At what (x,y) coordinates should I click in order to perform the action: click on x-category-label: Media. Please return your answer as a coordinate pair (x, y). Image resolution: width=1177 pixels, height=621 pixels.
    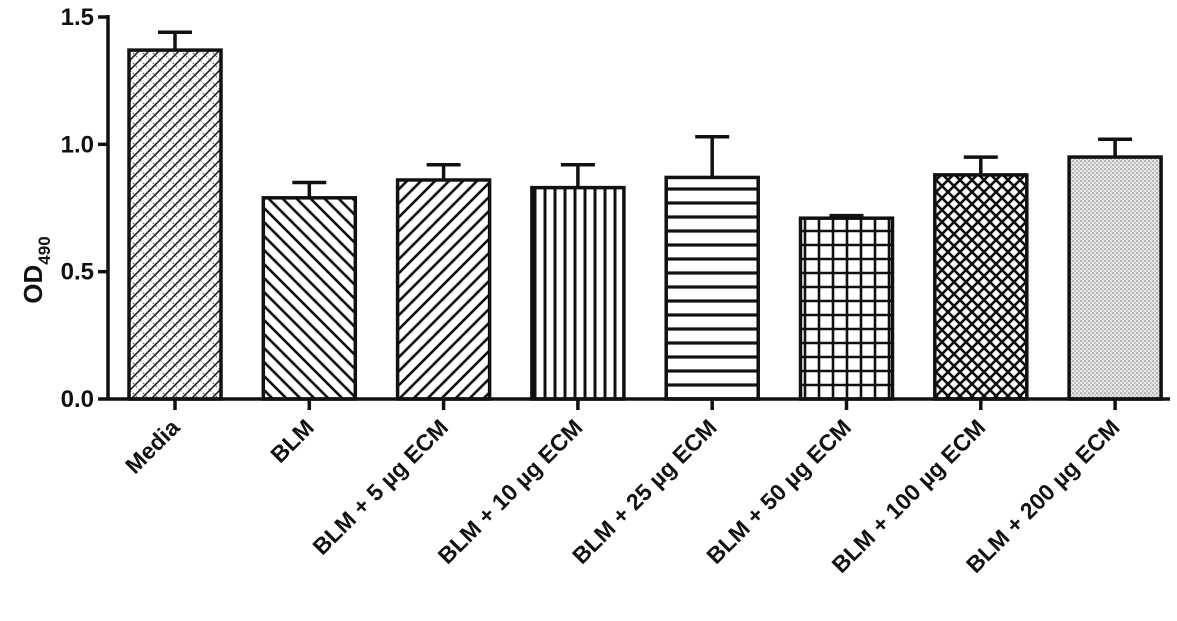
    Looking at the image, I should click on (152, 446).